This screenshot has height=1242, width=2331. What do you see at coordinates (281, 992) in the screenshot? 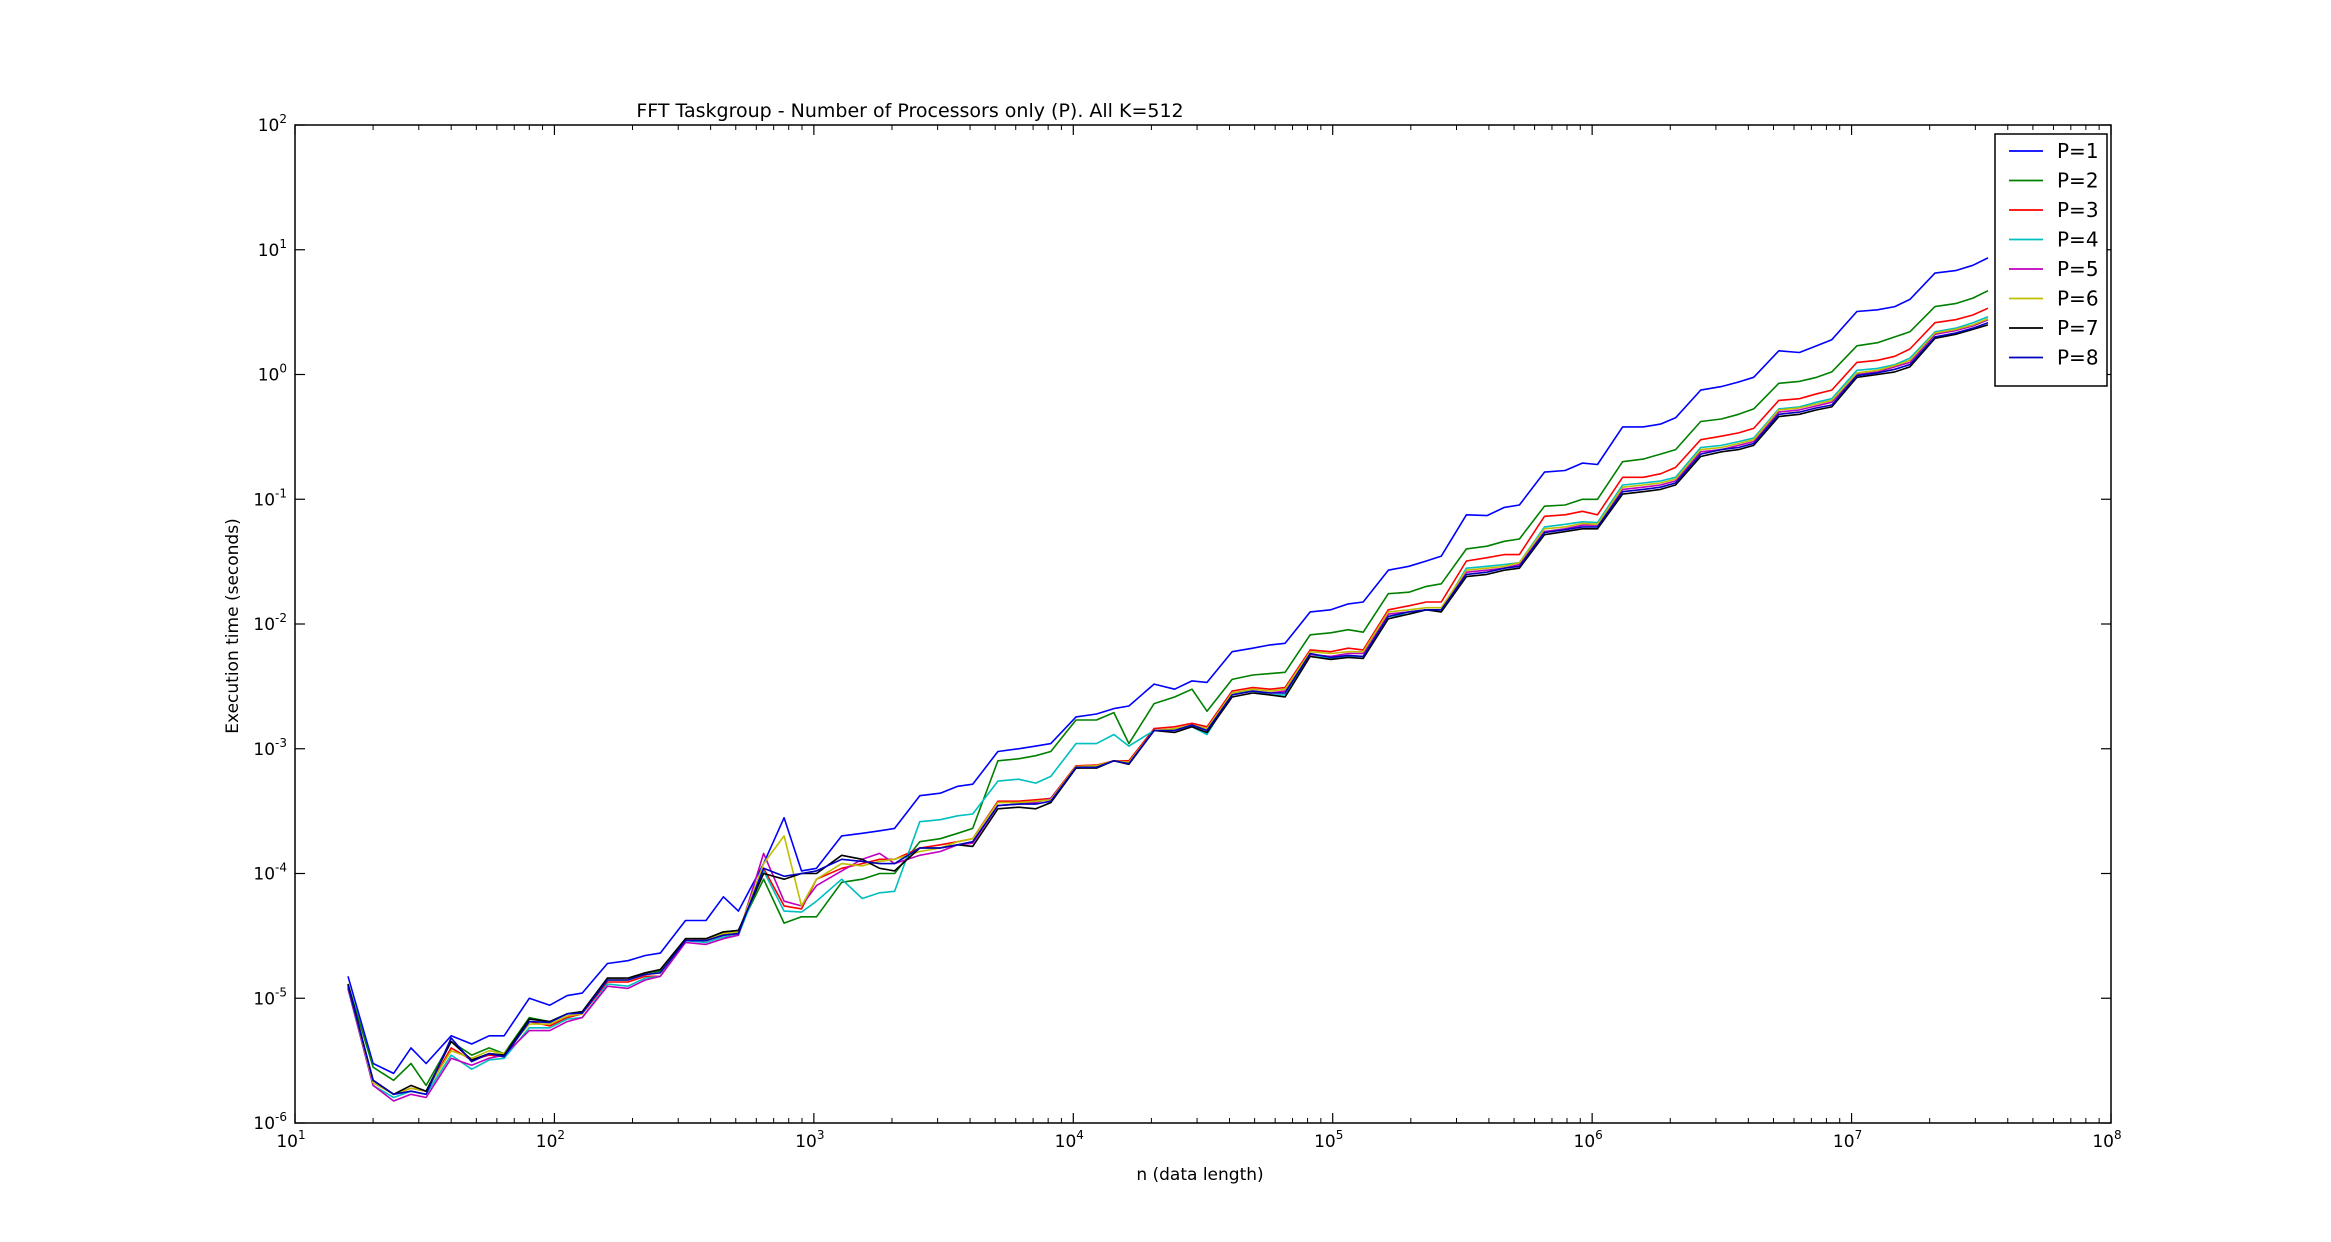
I see `y-tick-exponent: -5` at bounding box center [281, 992].